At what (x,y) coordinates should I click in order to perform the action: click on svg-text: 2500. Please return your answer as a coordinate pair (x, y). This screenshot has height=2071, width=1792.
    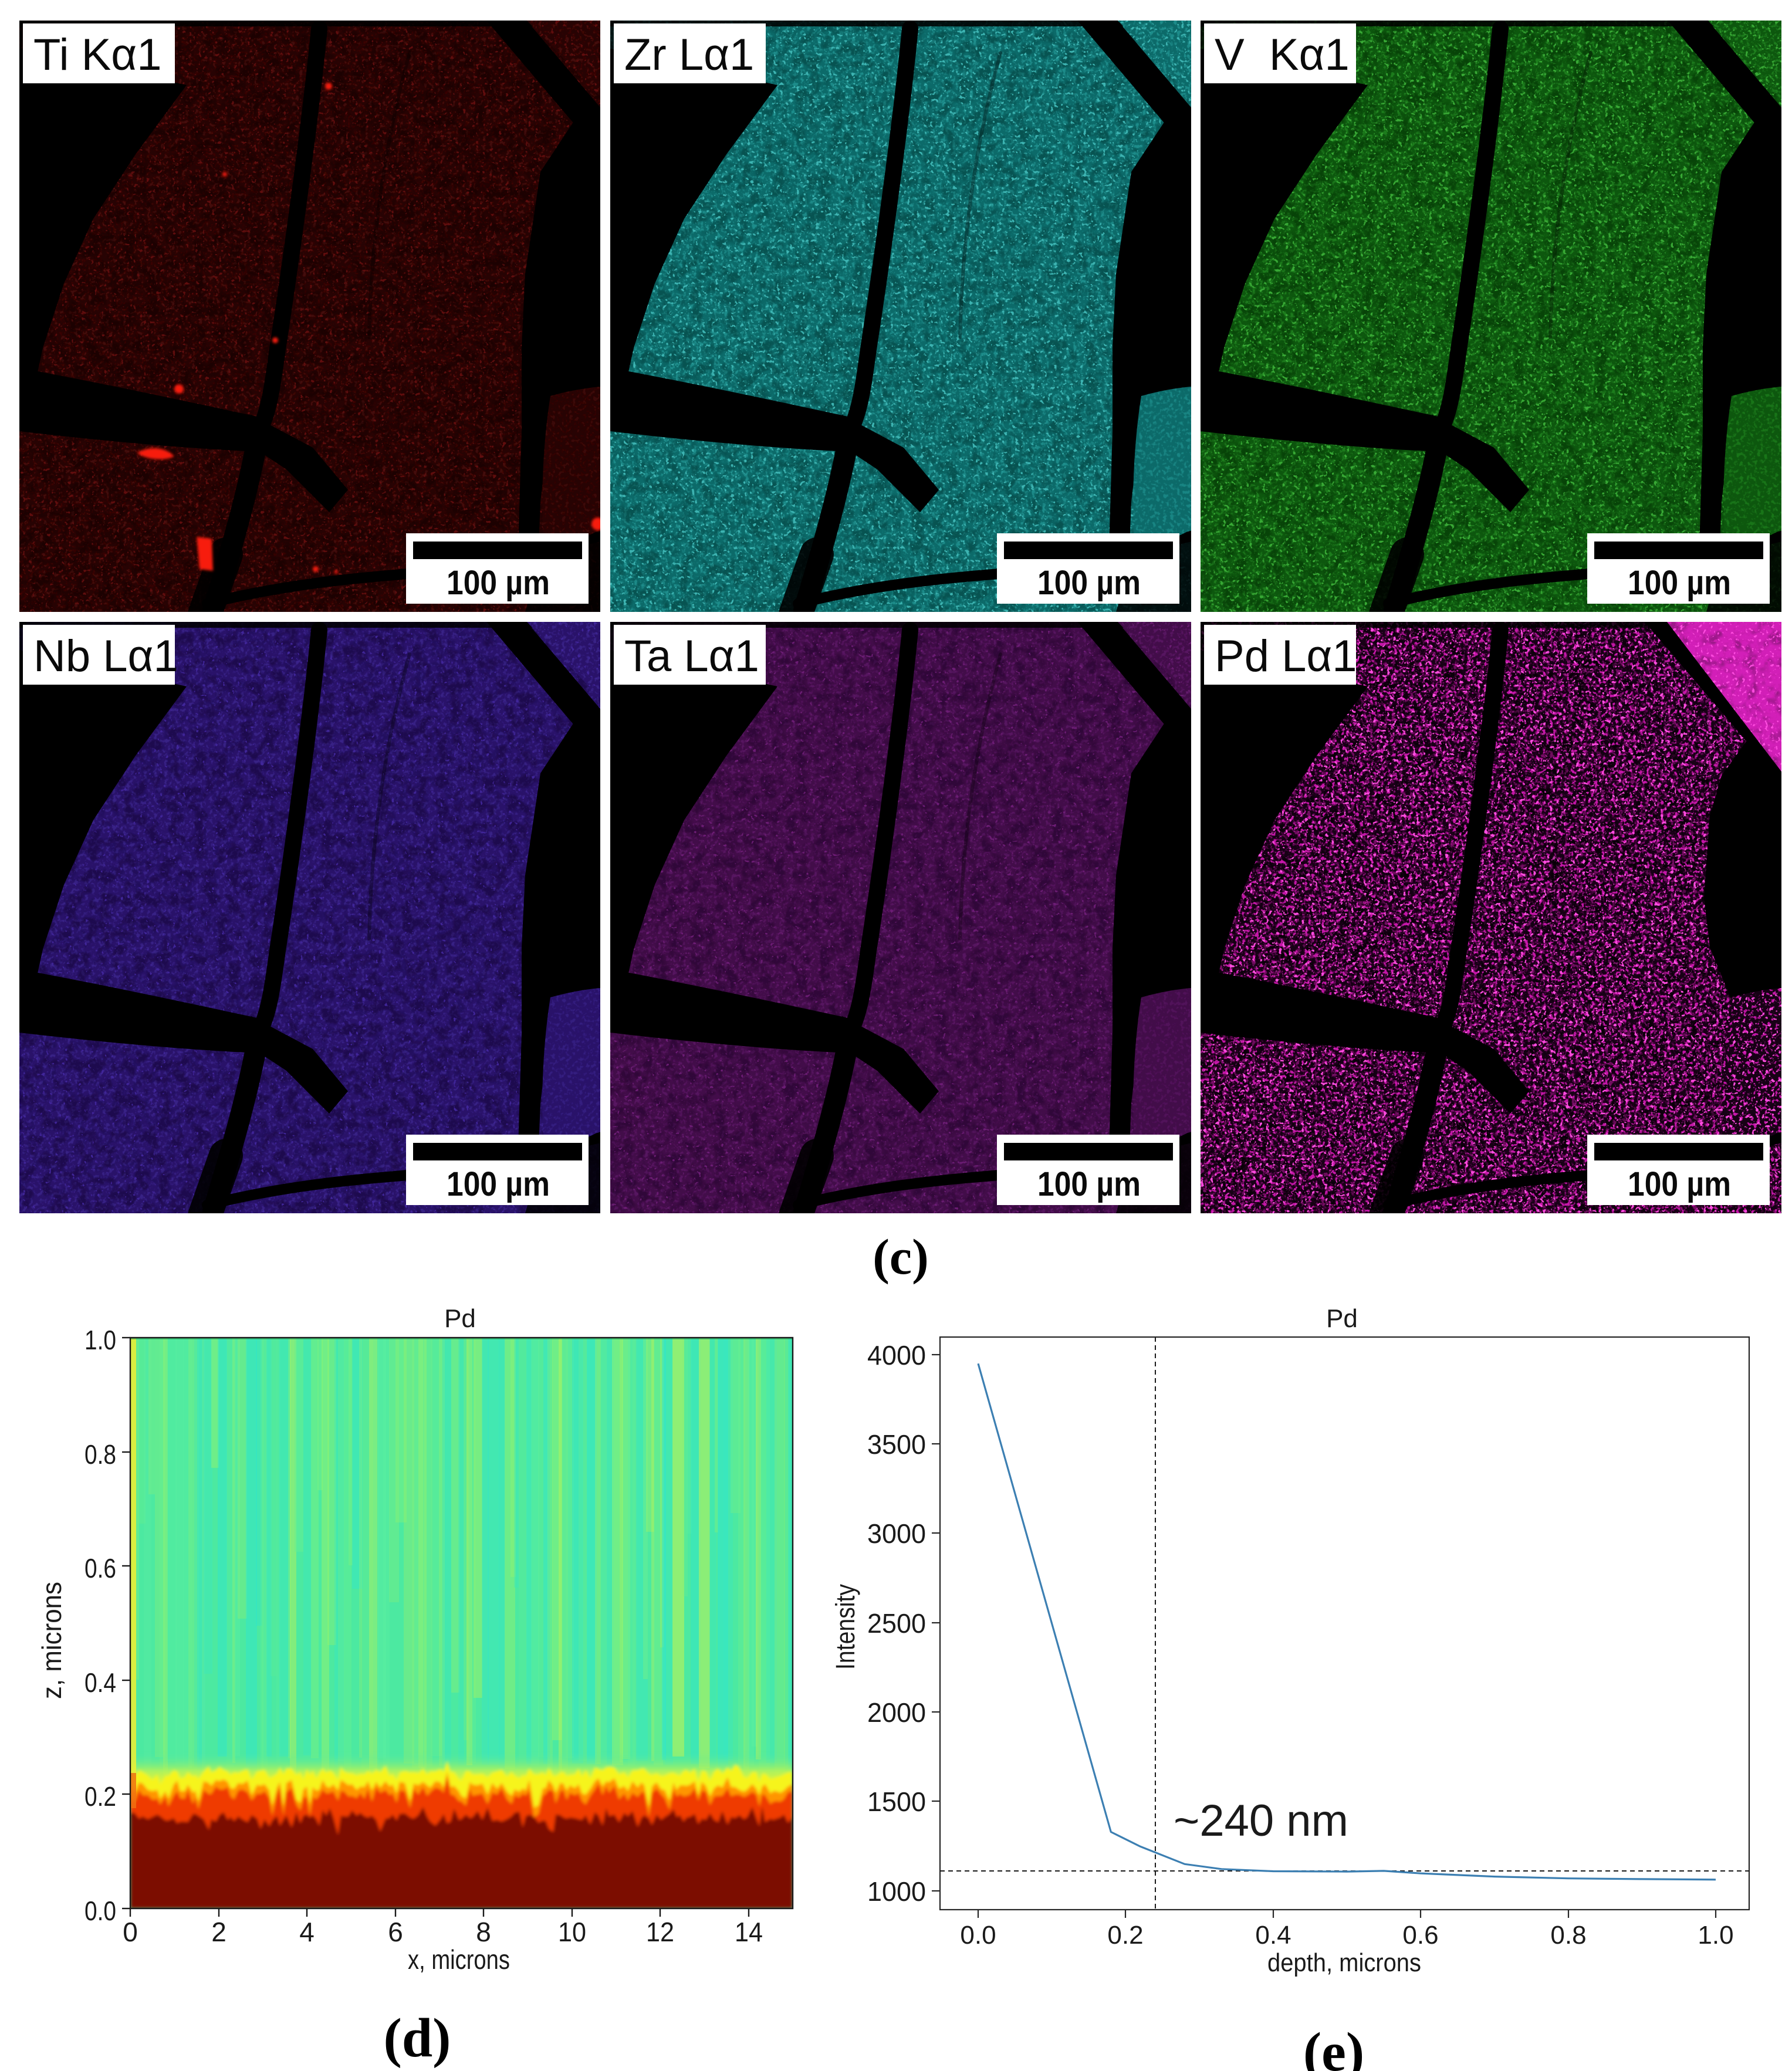
    Looking at the image, I should click on (896, 1623).